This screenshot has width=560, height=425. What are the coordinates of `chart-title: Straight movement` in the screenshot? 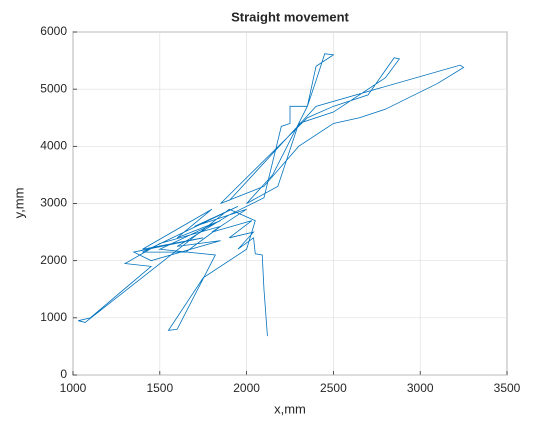 It's located at (290, 16).